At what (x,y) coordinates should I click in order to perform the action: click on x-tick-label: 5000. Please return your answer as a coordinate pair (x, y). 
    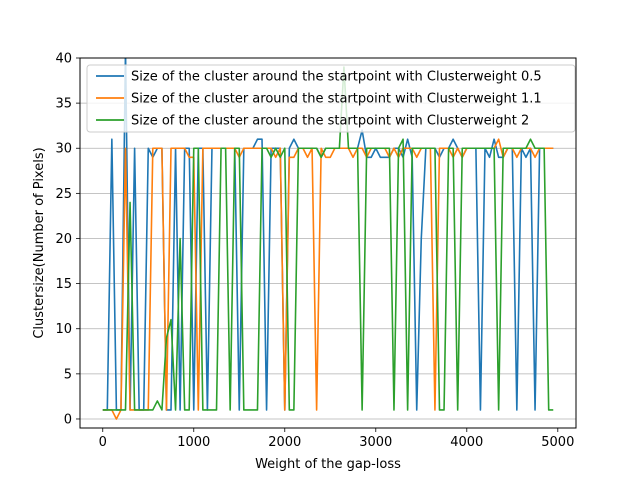
    Looking at the image, I should click on (557, 442).